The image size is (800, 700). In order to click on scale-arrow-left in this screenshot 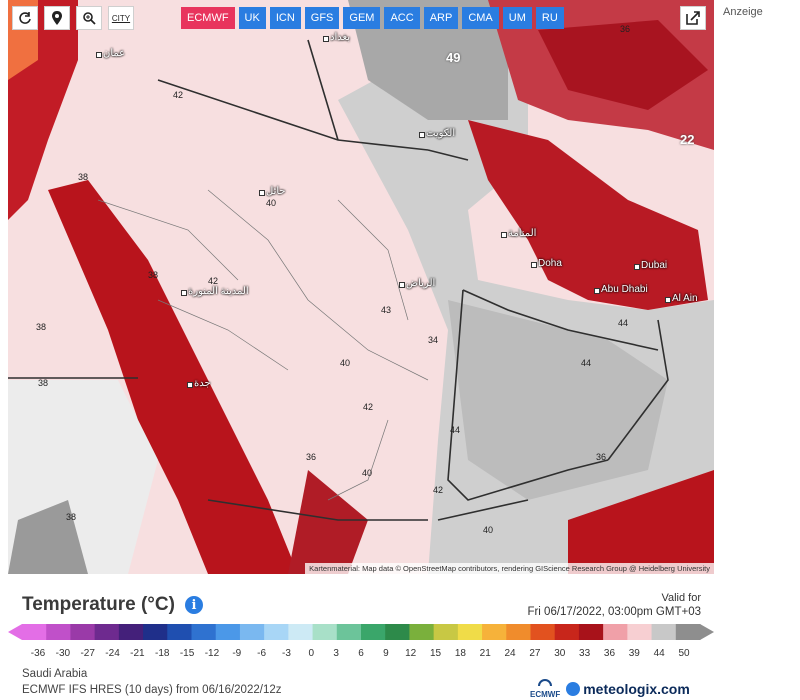, I will do `click(15, 632)`.